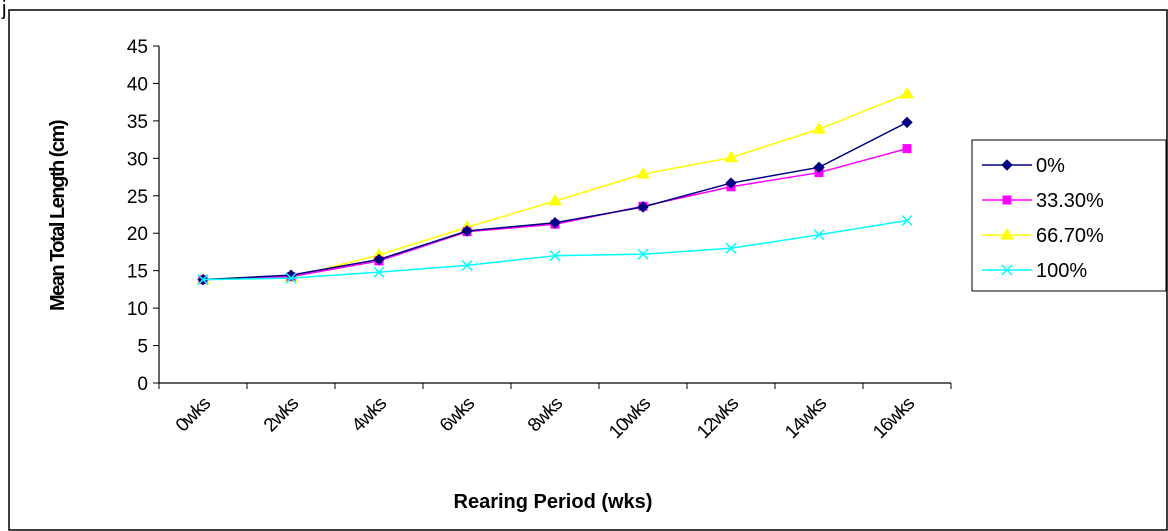  I want to click on page-letter: j, so click(4, 10).